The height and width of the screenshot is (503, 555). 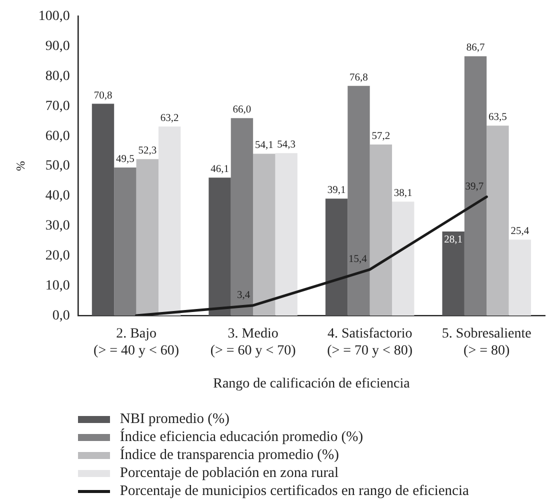 I want to click on data-label: 54,1, so click(x=264, y=146).